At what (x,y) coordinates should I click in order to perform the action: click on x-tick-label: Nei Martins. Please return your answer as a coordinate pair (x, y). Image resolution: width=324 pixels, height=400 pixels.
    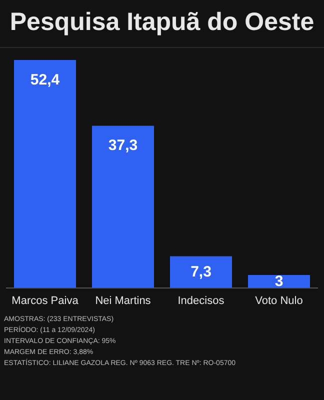
    Looking at the image, I should click on (123, 300).